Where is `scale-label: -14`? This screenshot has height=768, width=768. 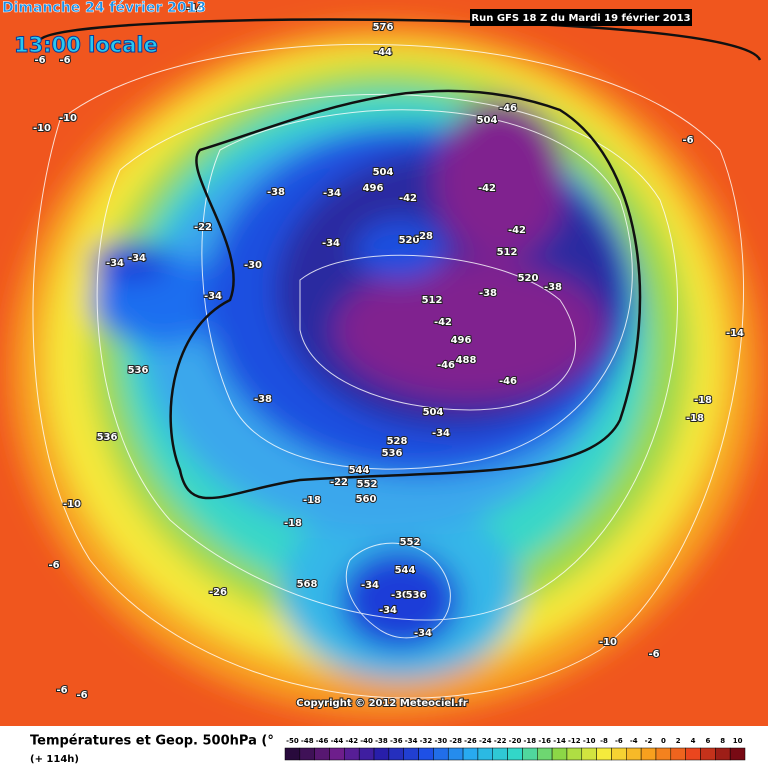
scale-label: -14 is located at coordinates (559, 741).